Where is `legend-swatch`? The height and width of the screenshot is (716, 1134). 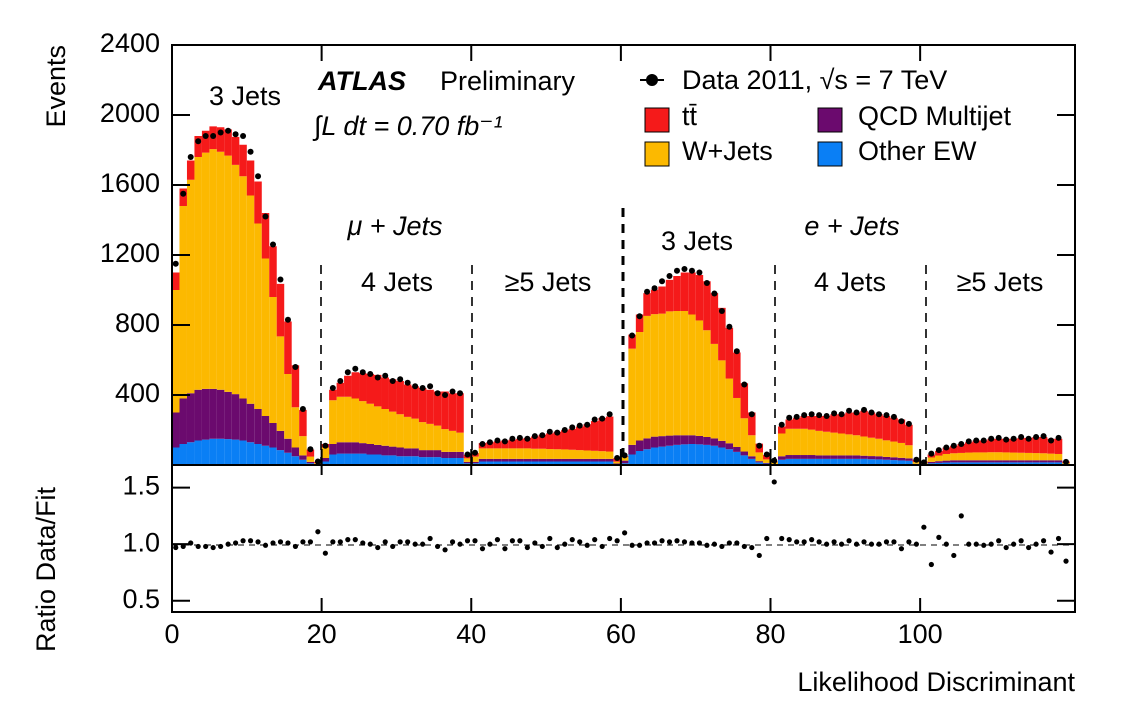
legend-swatch is located at coordinates (830, 120).